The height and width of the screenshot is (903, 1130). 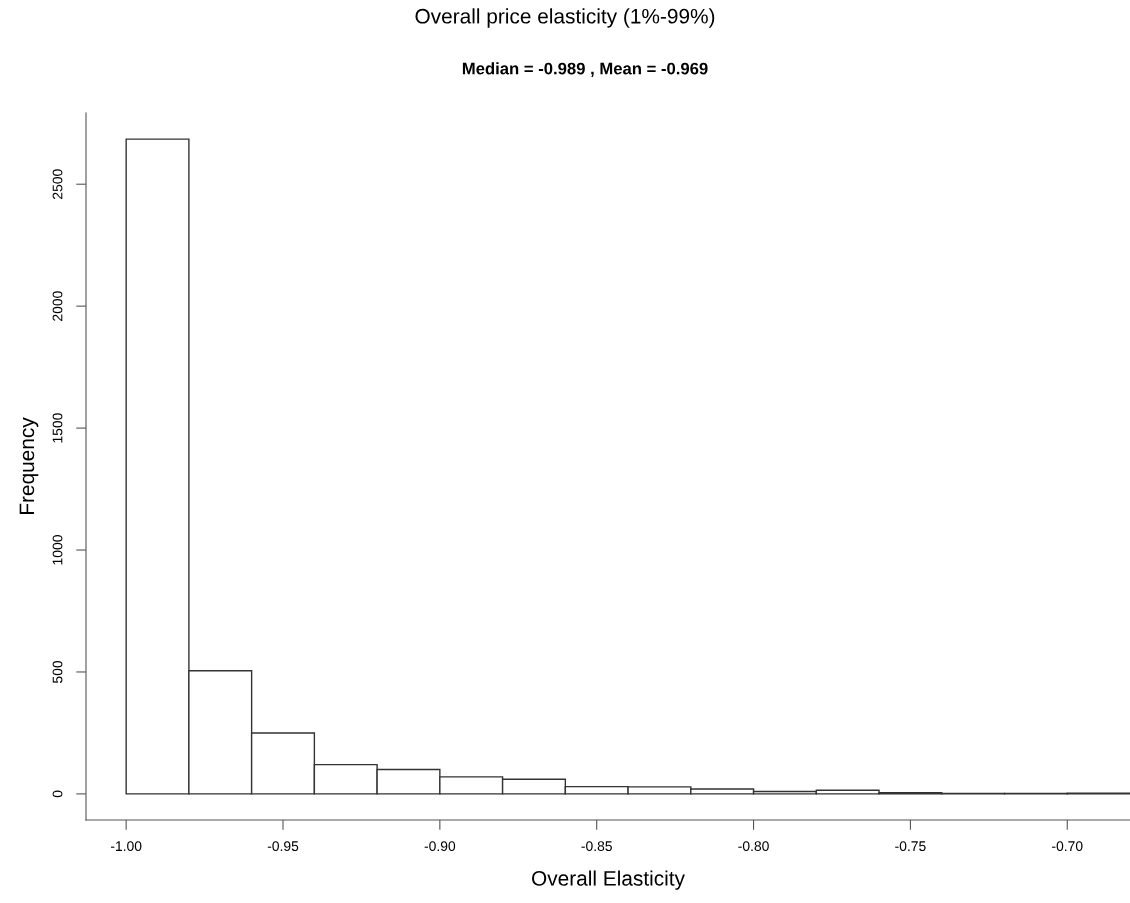 What do you see at coordinates (57, 184) in the screenshot?
I see `y-tick-label: 2500` at bounding box center [57, 184].